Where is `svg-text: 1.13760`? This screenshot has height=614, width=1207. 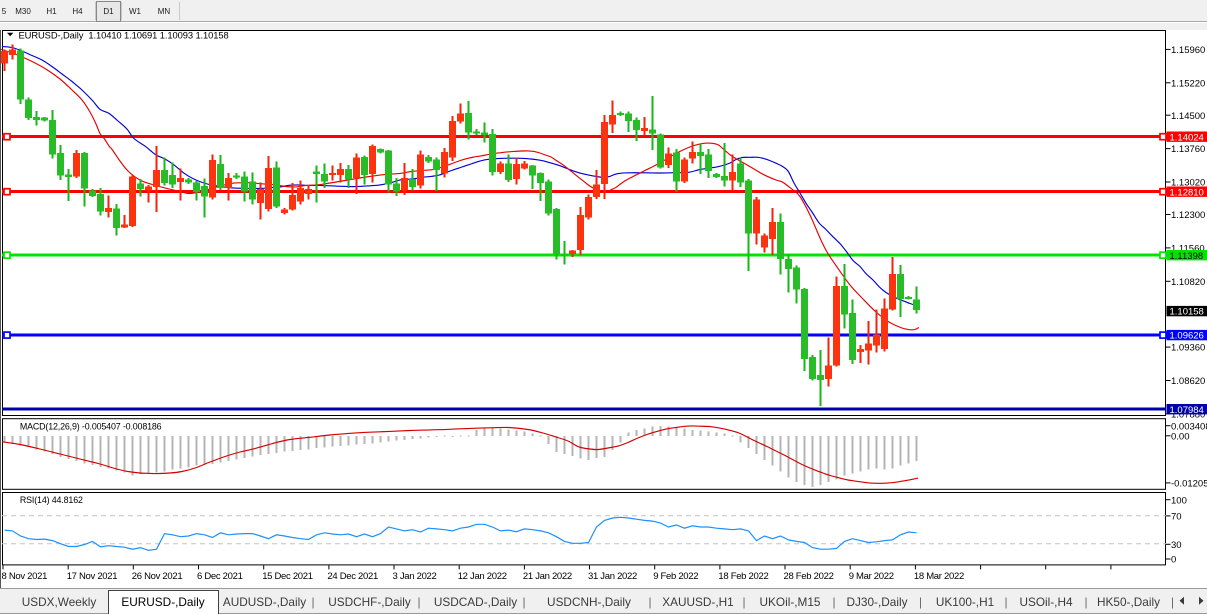
svg-text: 1.13760 is located at coordinates (1188, 149).